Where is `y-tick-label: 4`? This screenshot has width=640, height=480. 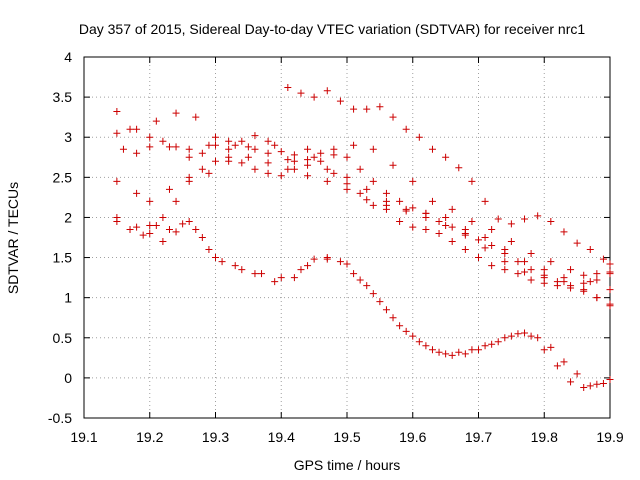 y-tick-label: 4 is located at coordinates (68, 57).